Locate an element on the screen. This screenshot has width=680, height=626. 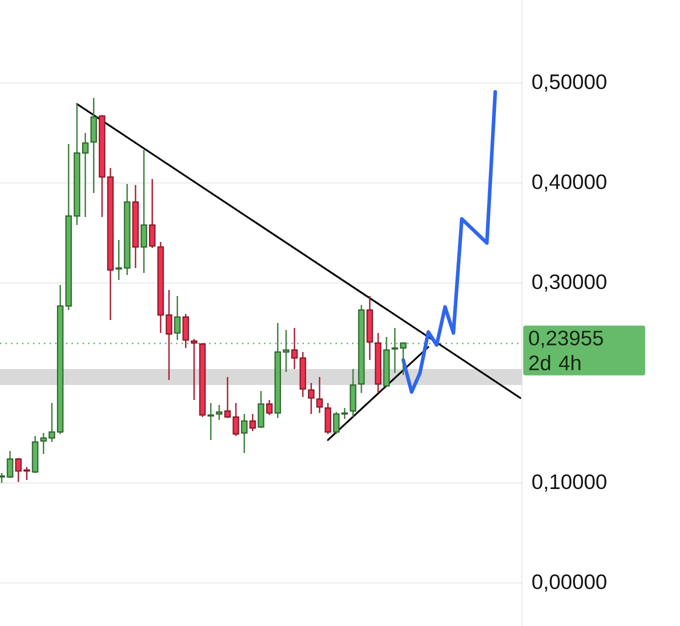
y-tick-label: 0,00000 is located at coordinates (569, 583).